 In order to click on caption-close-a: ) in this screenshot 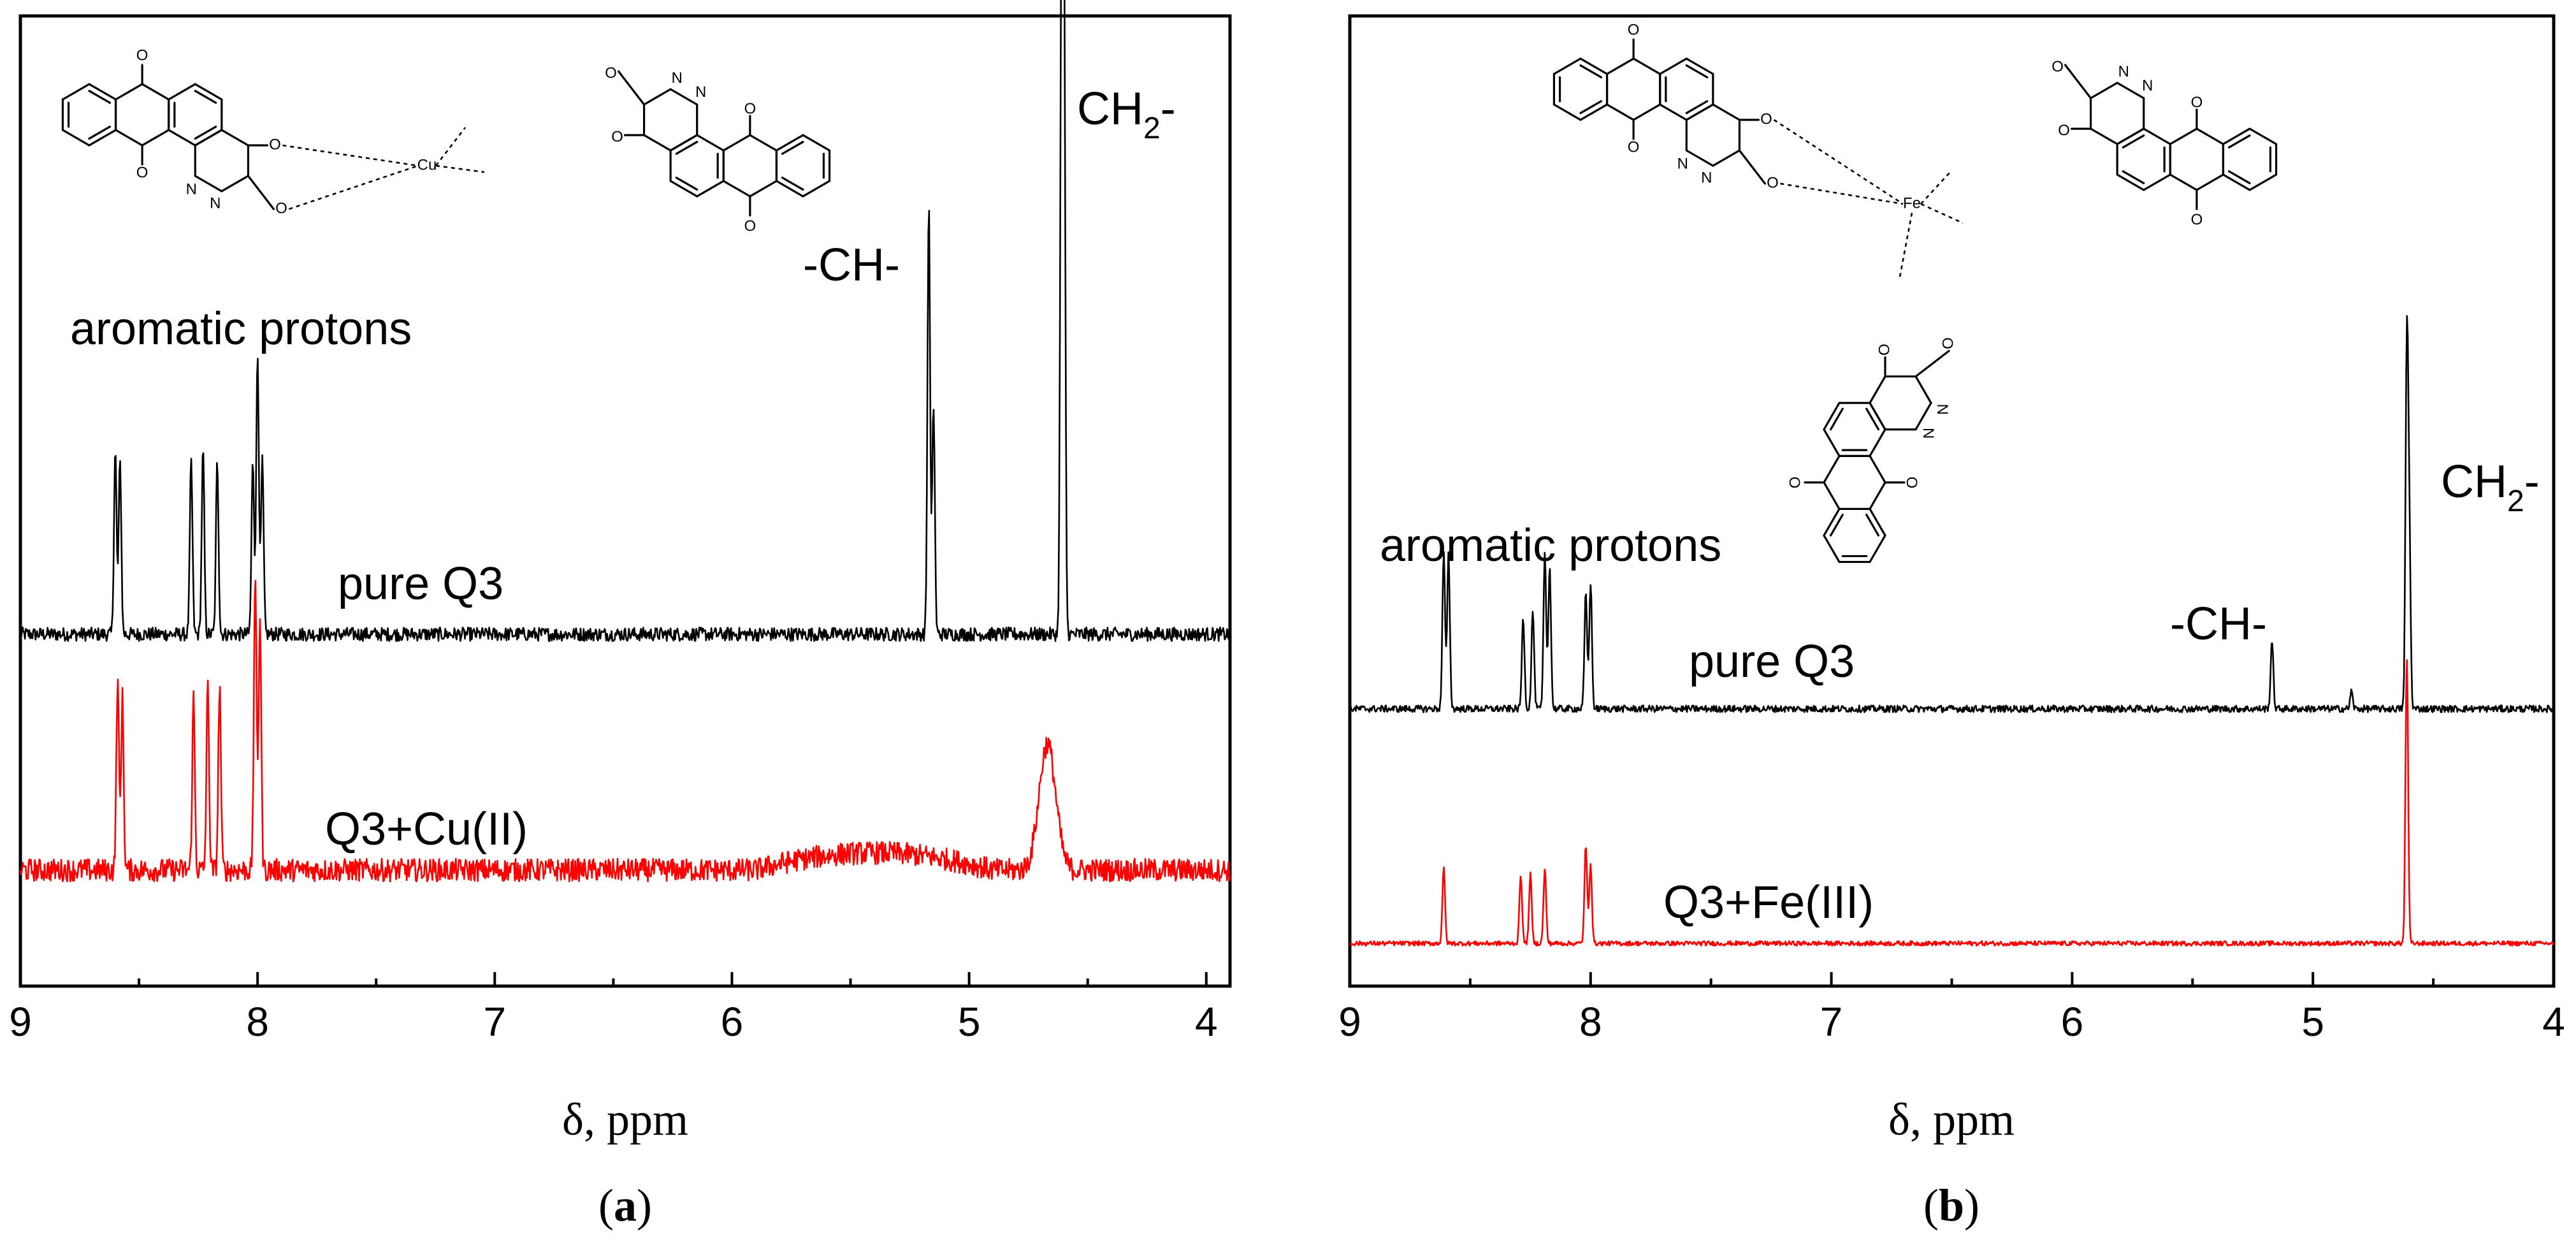, I will do `click(644, 1205)`.